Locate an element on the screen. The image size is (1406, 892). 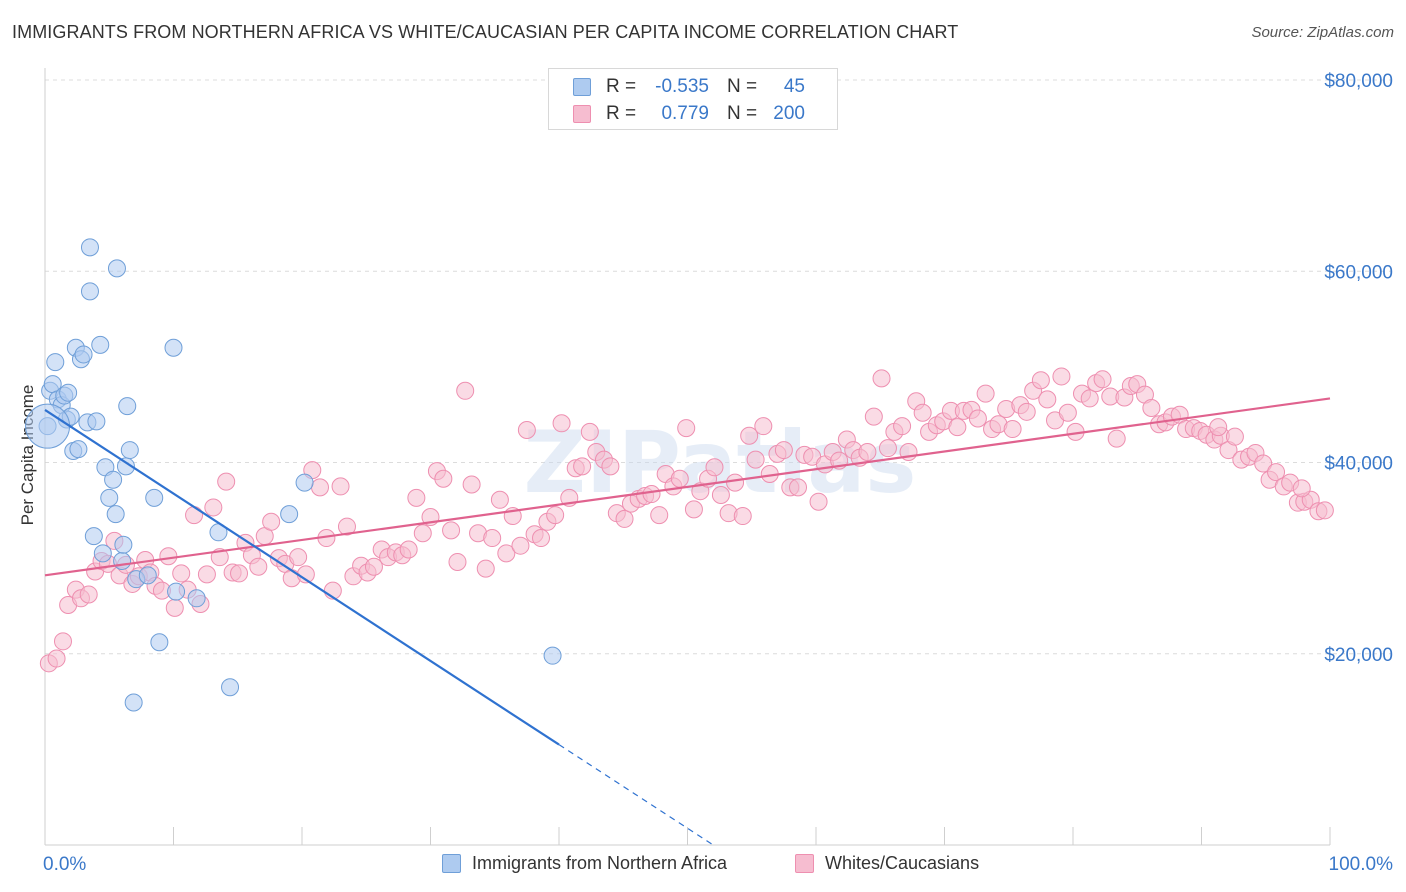
x-tick-label-end: 100.0% is located at coordinates (1361, 864).